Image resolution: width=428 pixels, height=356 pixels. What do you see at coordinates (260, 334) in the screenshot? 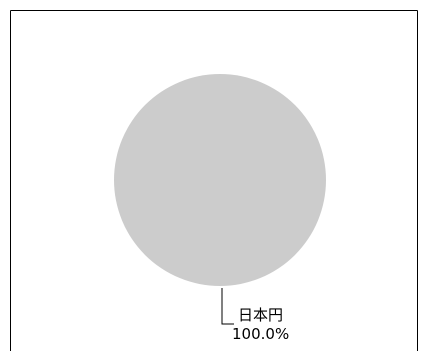
I see `slice-percent-label: 100.0%` at bounding box center [260, 334].